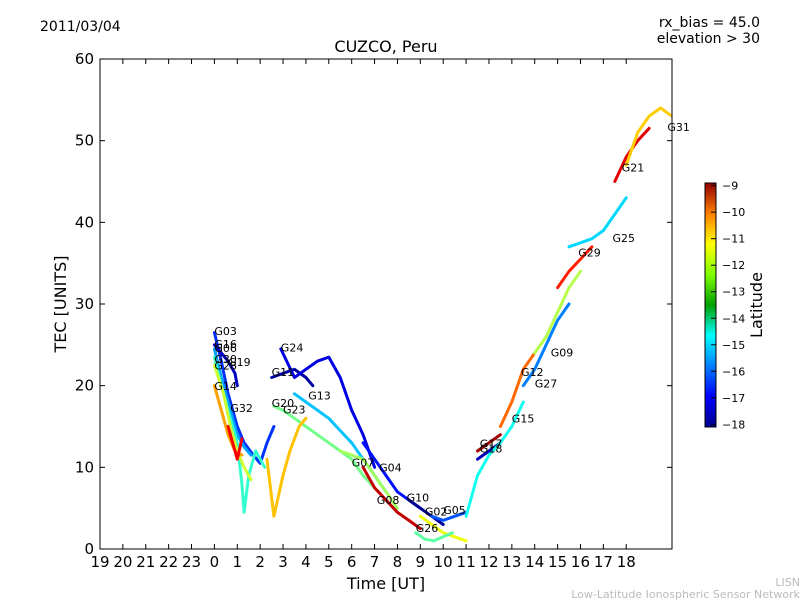  I want to click on y-tick-label: 20, so click(84, 386).